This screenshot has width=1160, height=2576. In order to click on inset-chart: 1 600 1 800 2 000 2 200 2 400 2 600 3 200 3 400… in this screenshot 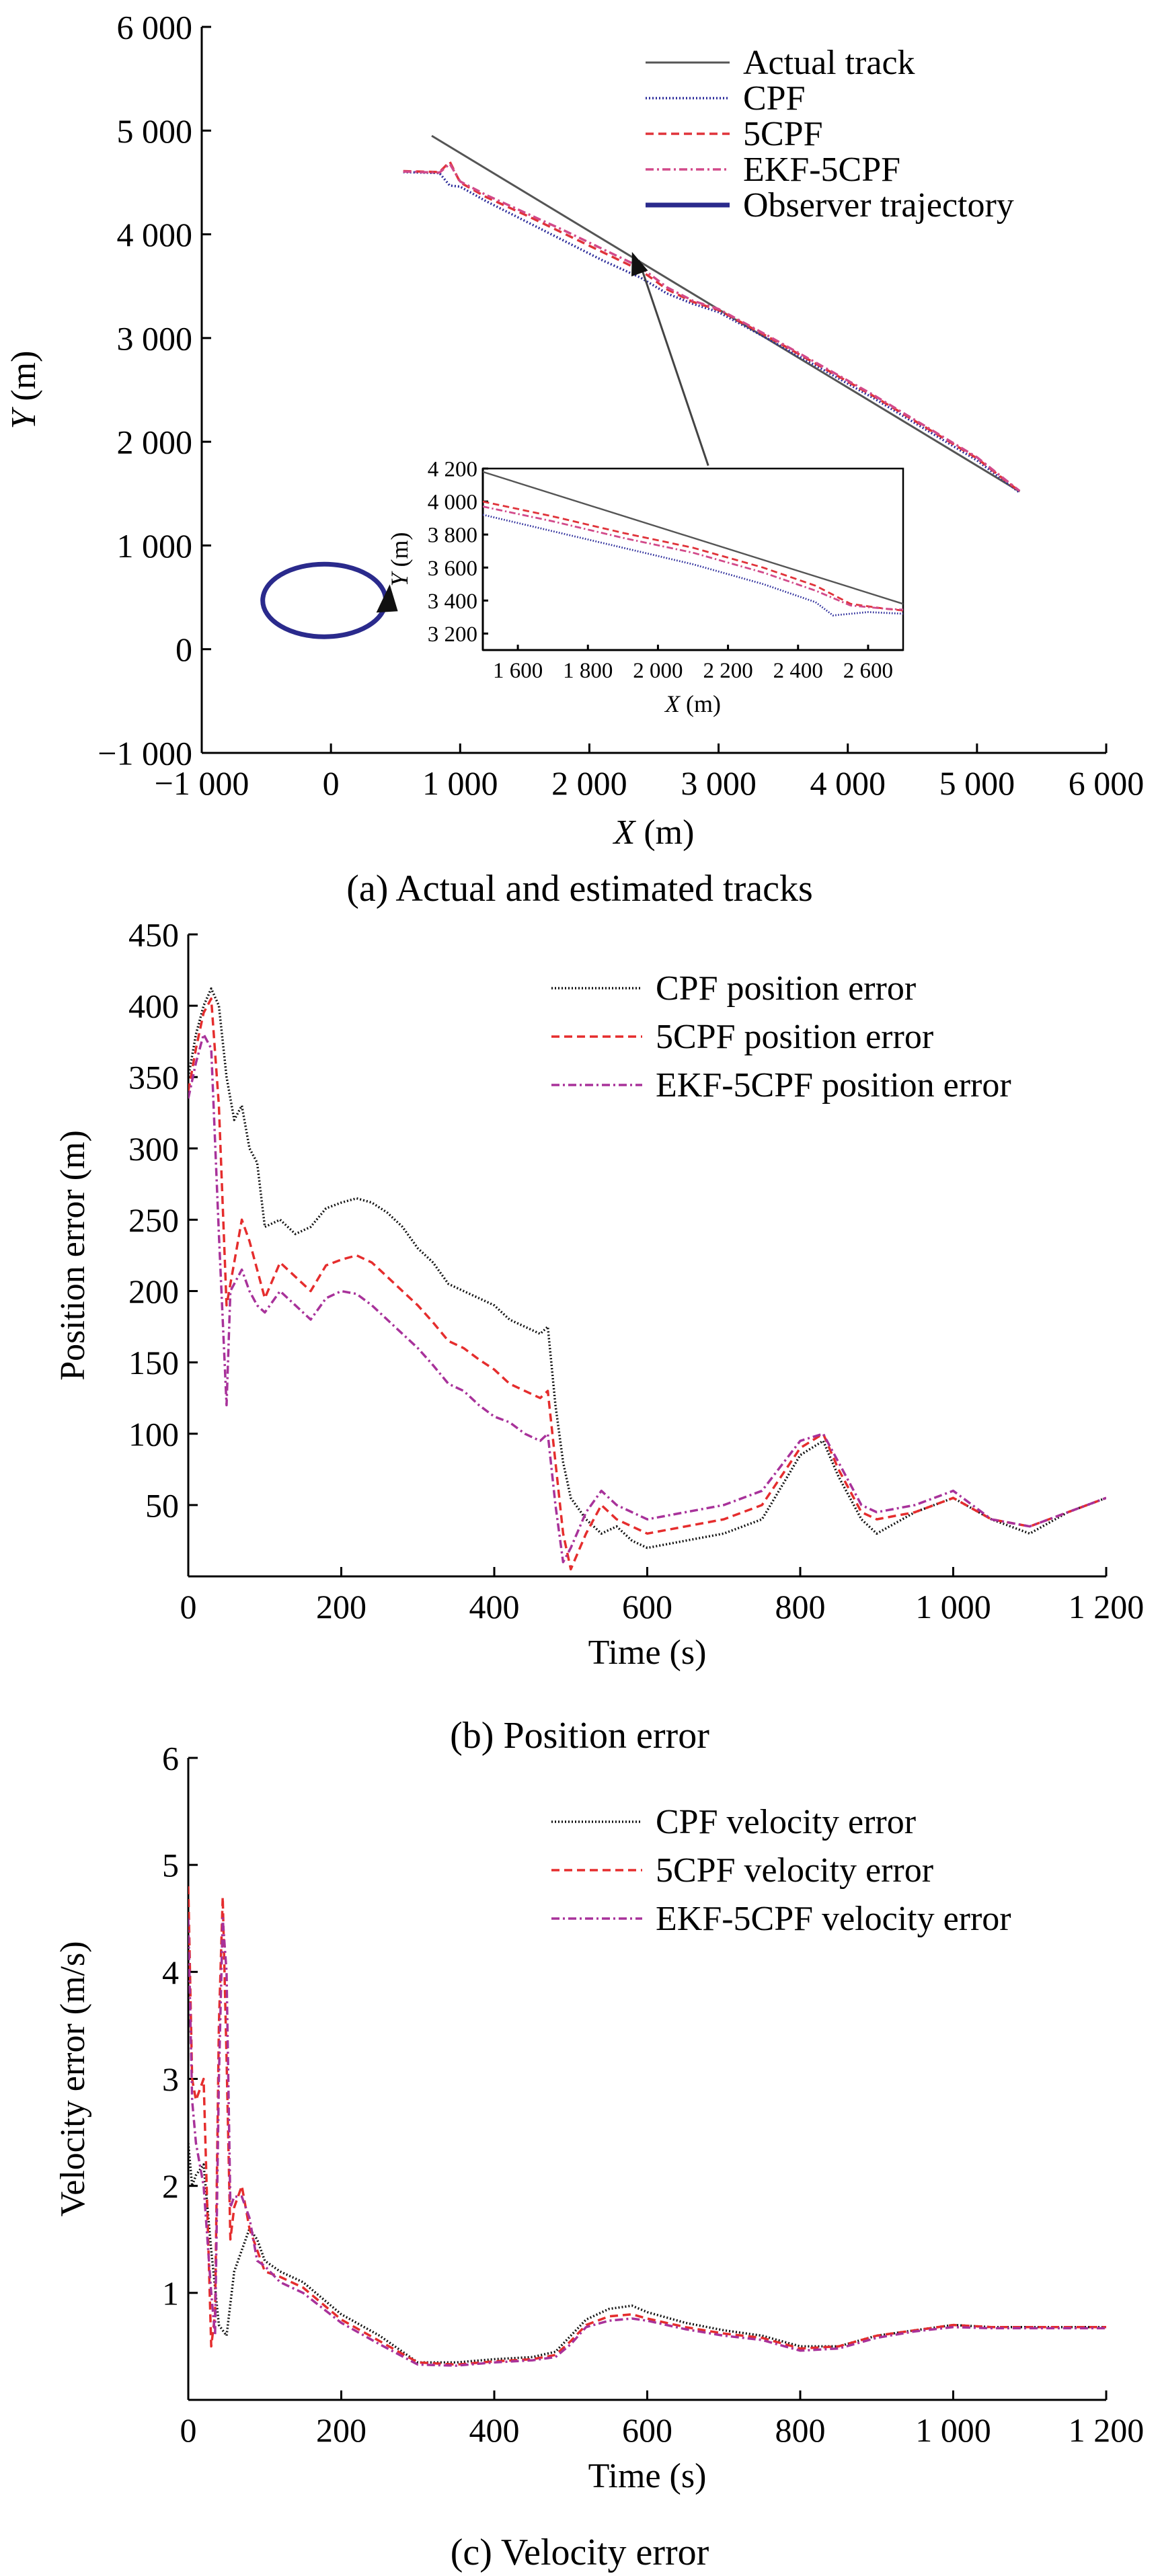, I will do `click(645, 587)`.